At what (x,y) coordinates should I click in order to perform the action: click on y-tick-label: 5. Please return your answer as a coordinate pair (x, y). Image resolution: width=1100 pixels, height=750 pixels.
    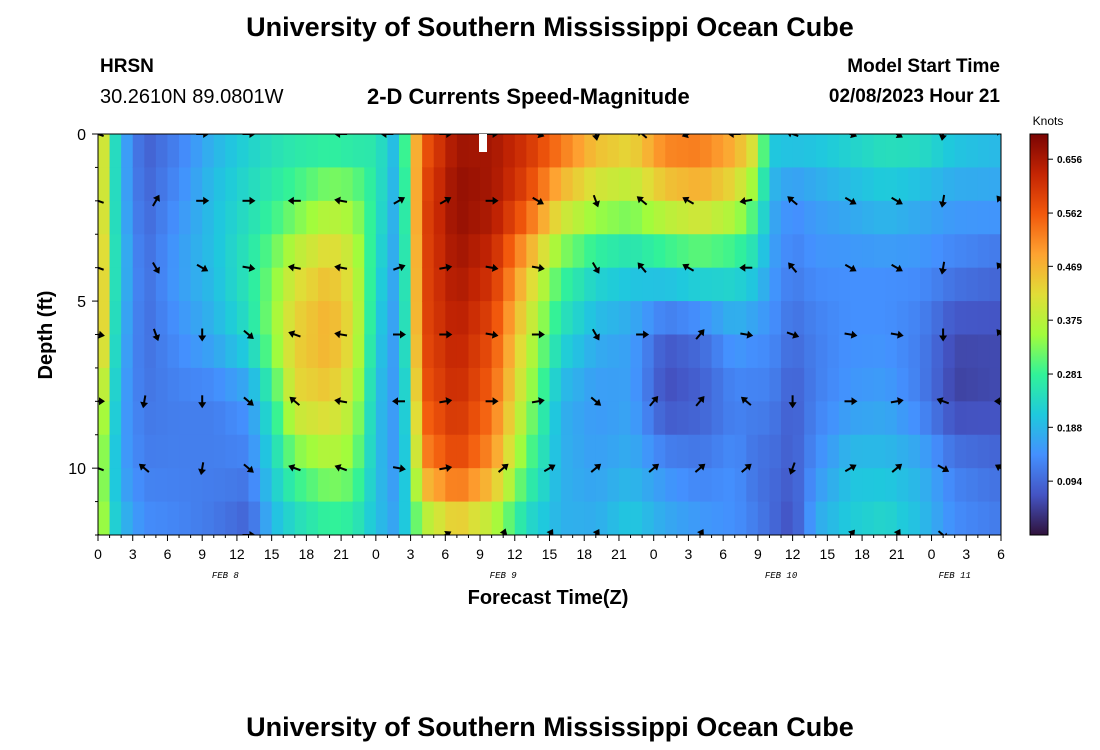
    Looking at the image, I should click on (81, 302).